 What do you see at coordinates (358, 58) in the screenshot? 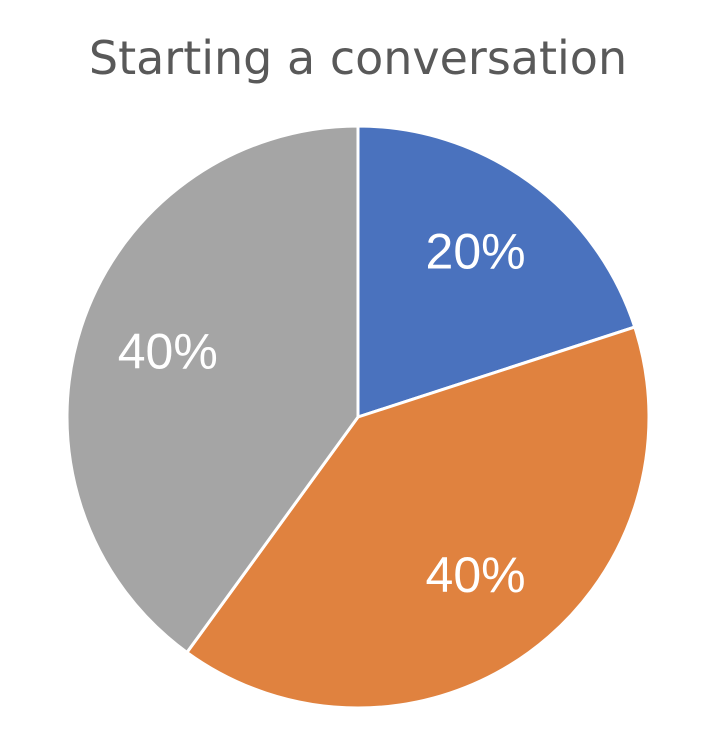
I see `chart-title: Starting a conversation` at bounding box center [358, 58].